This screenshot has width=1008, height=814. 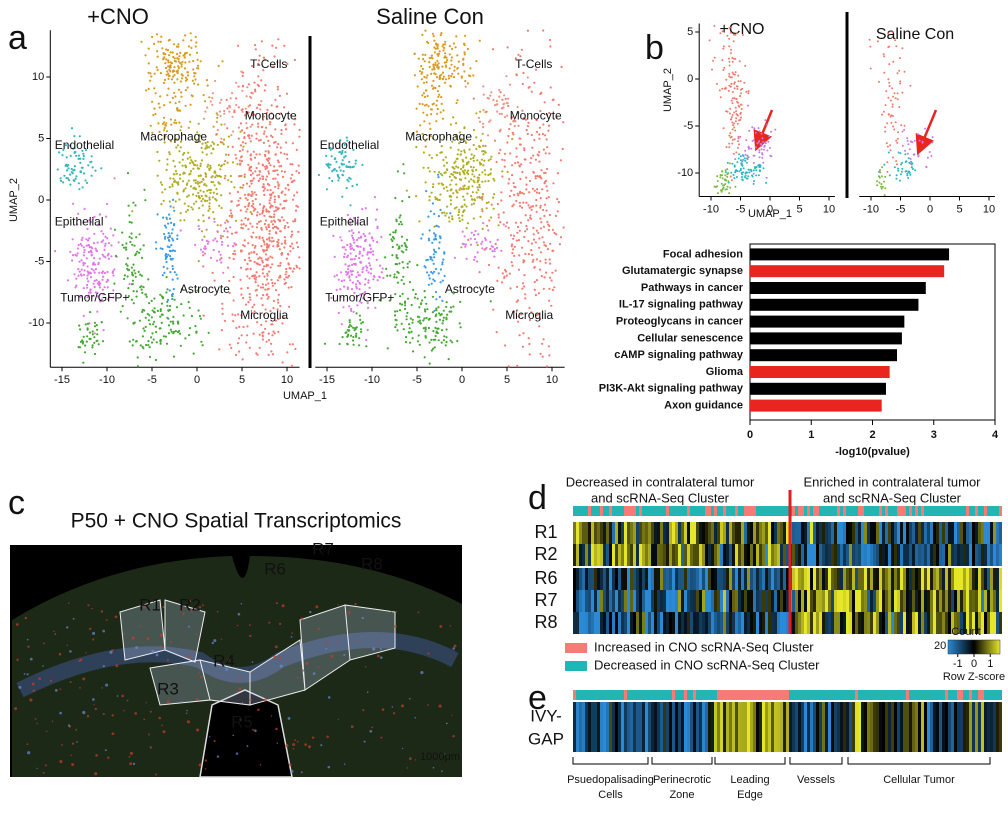 I want to click on panel-letter: b, so click(x=654, y=48).